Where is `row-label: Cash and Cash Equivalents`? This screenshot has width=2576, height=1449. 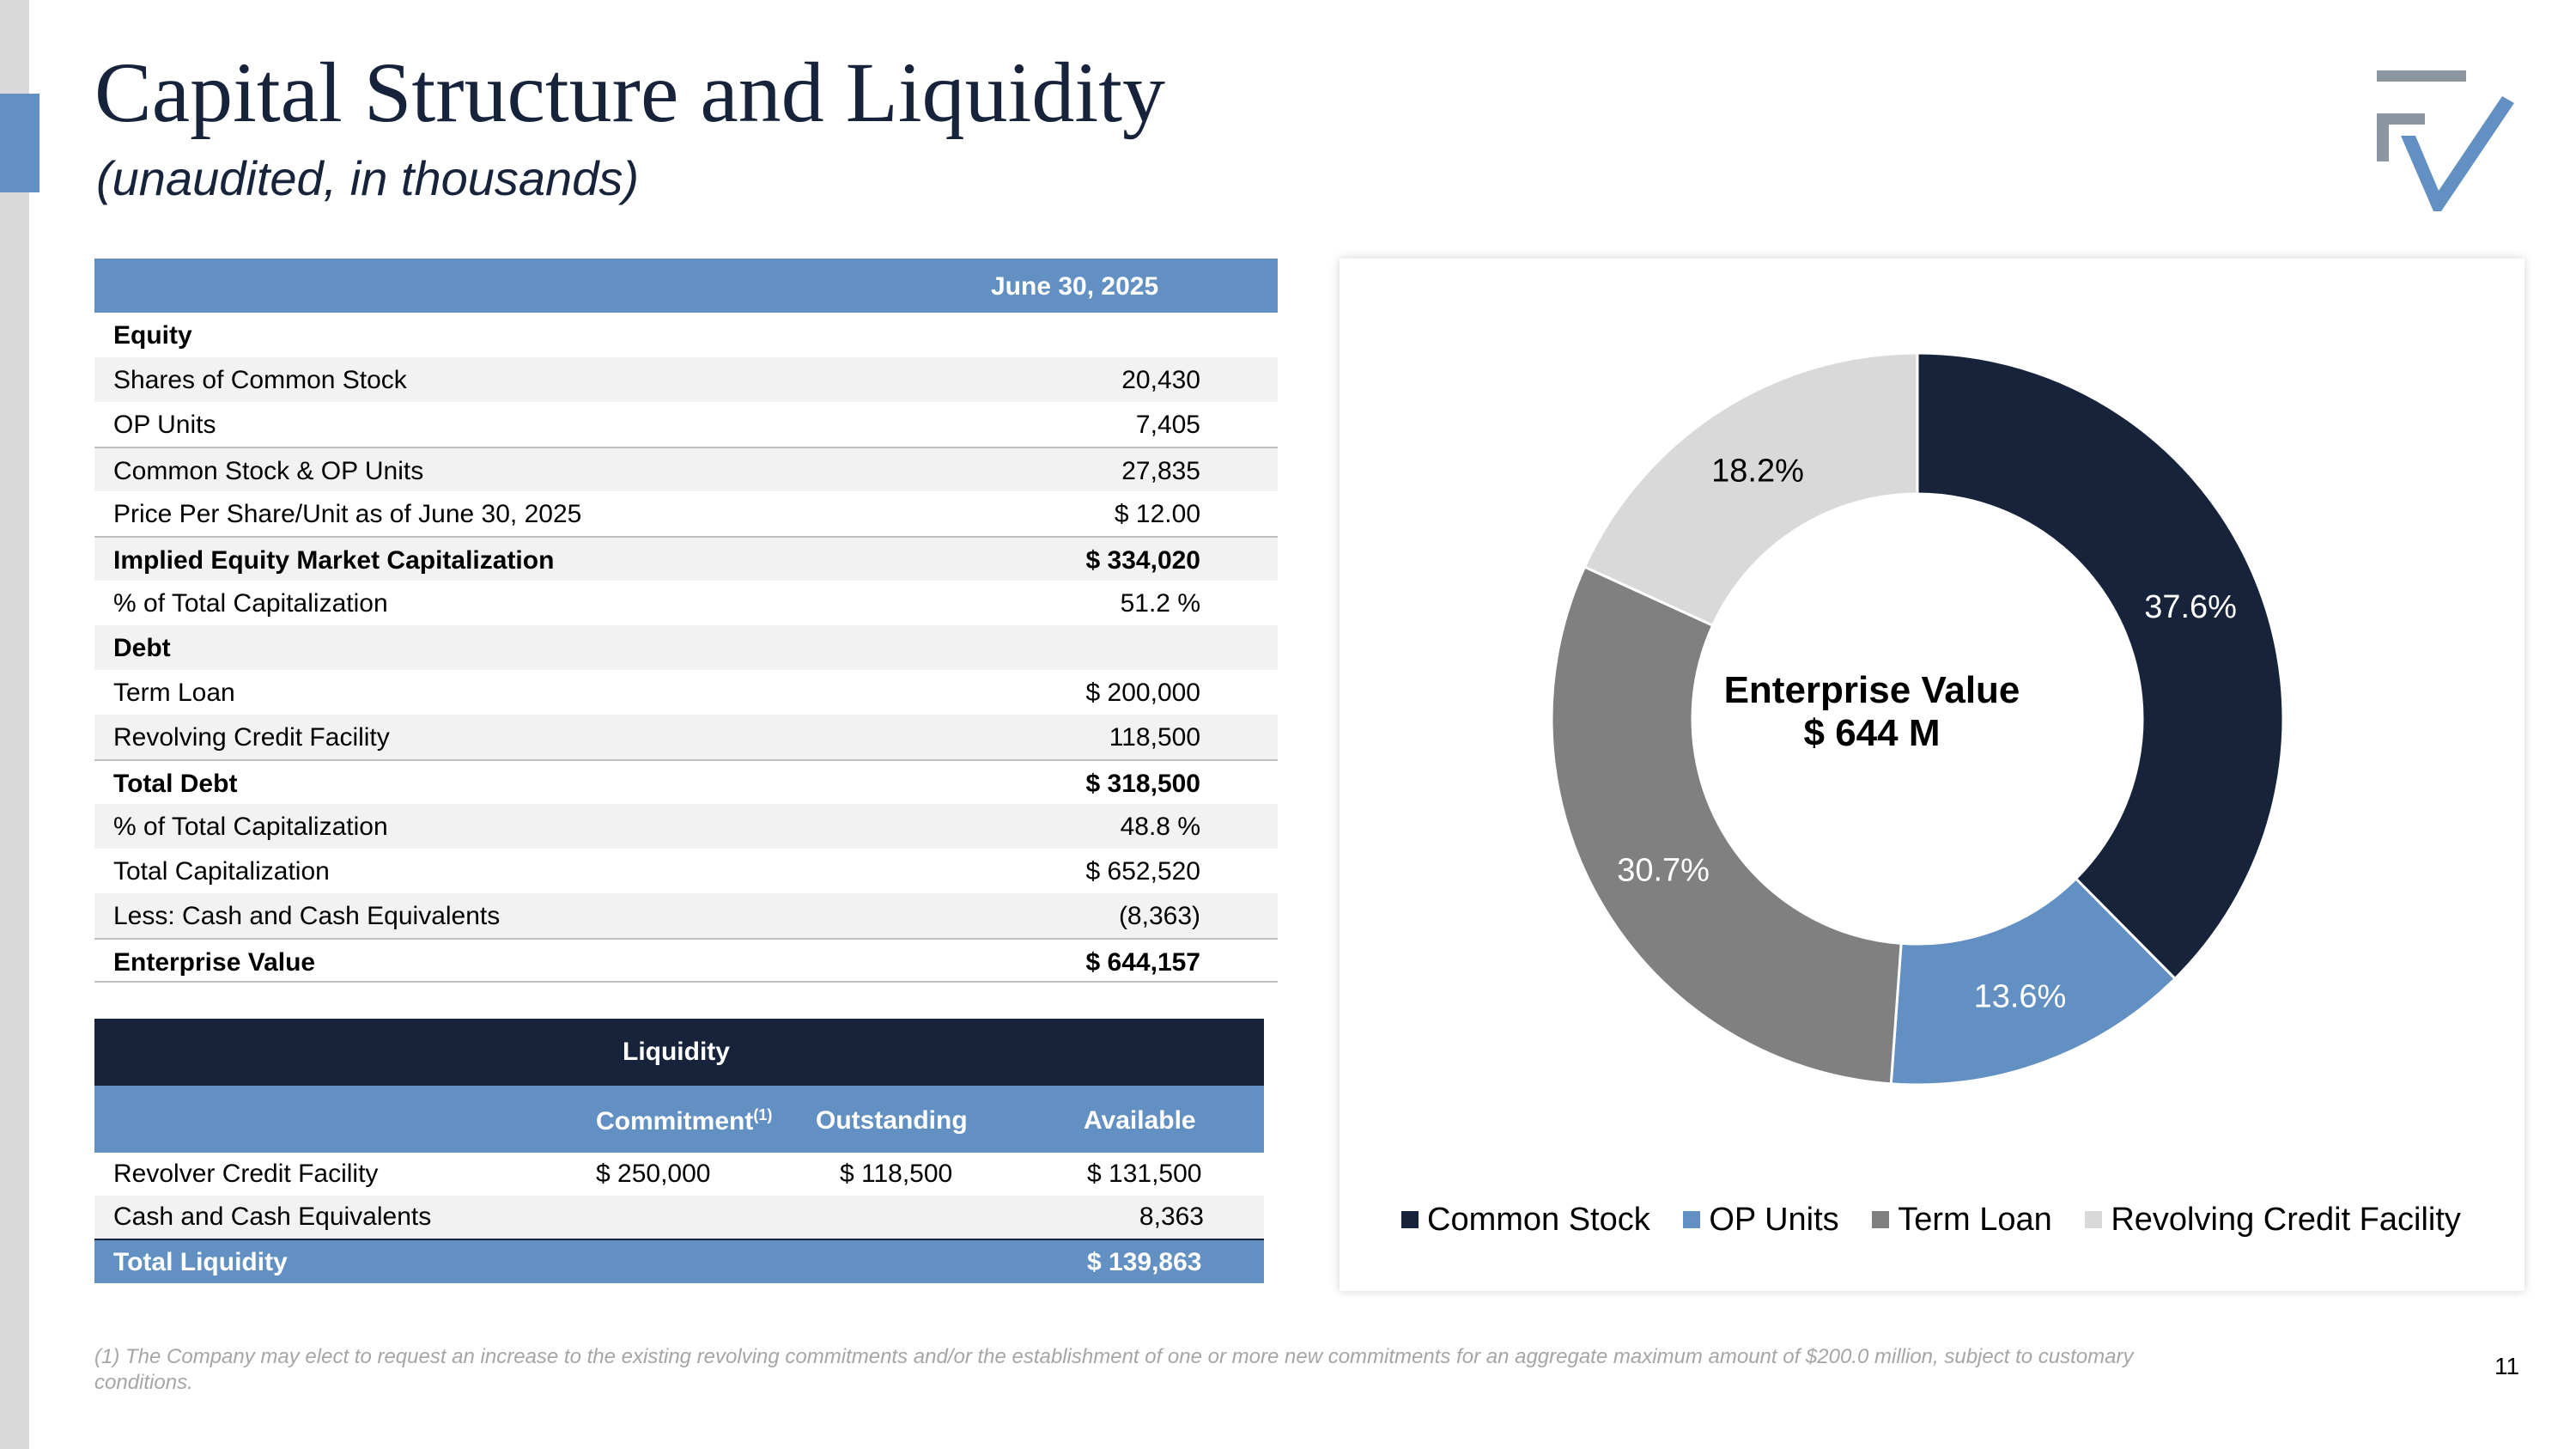
row-label: Cash and Cash Equivalents is located at coordinates (272, 1216).